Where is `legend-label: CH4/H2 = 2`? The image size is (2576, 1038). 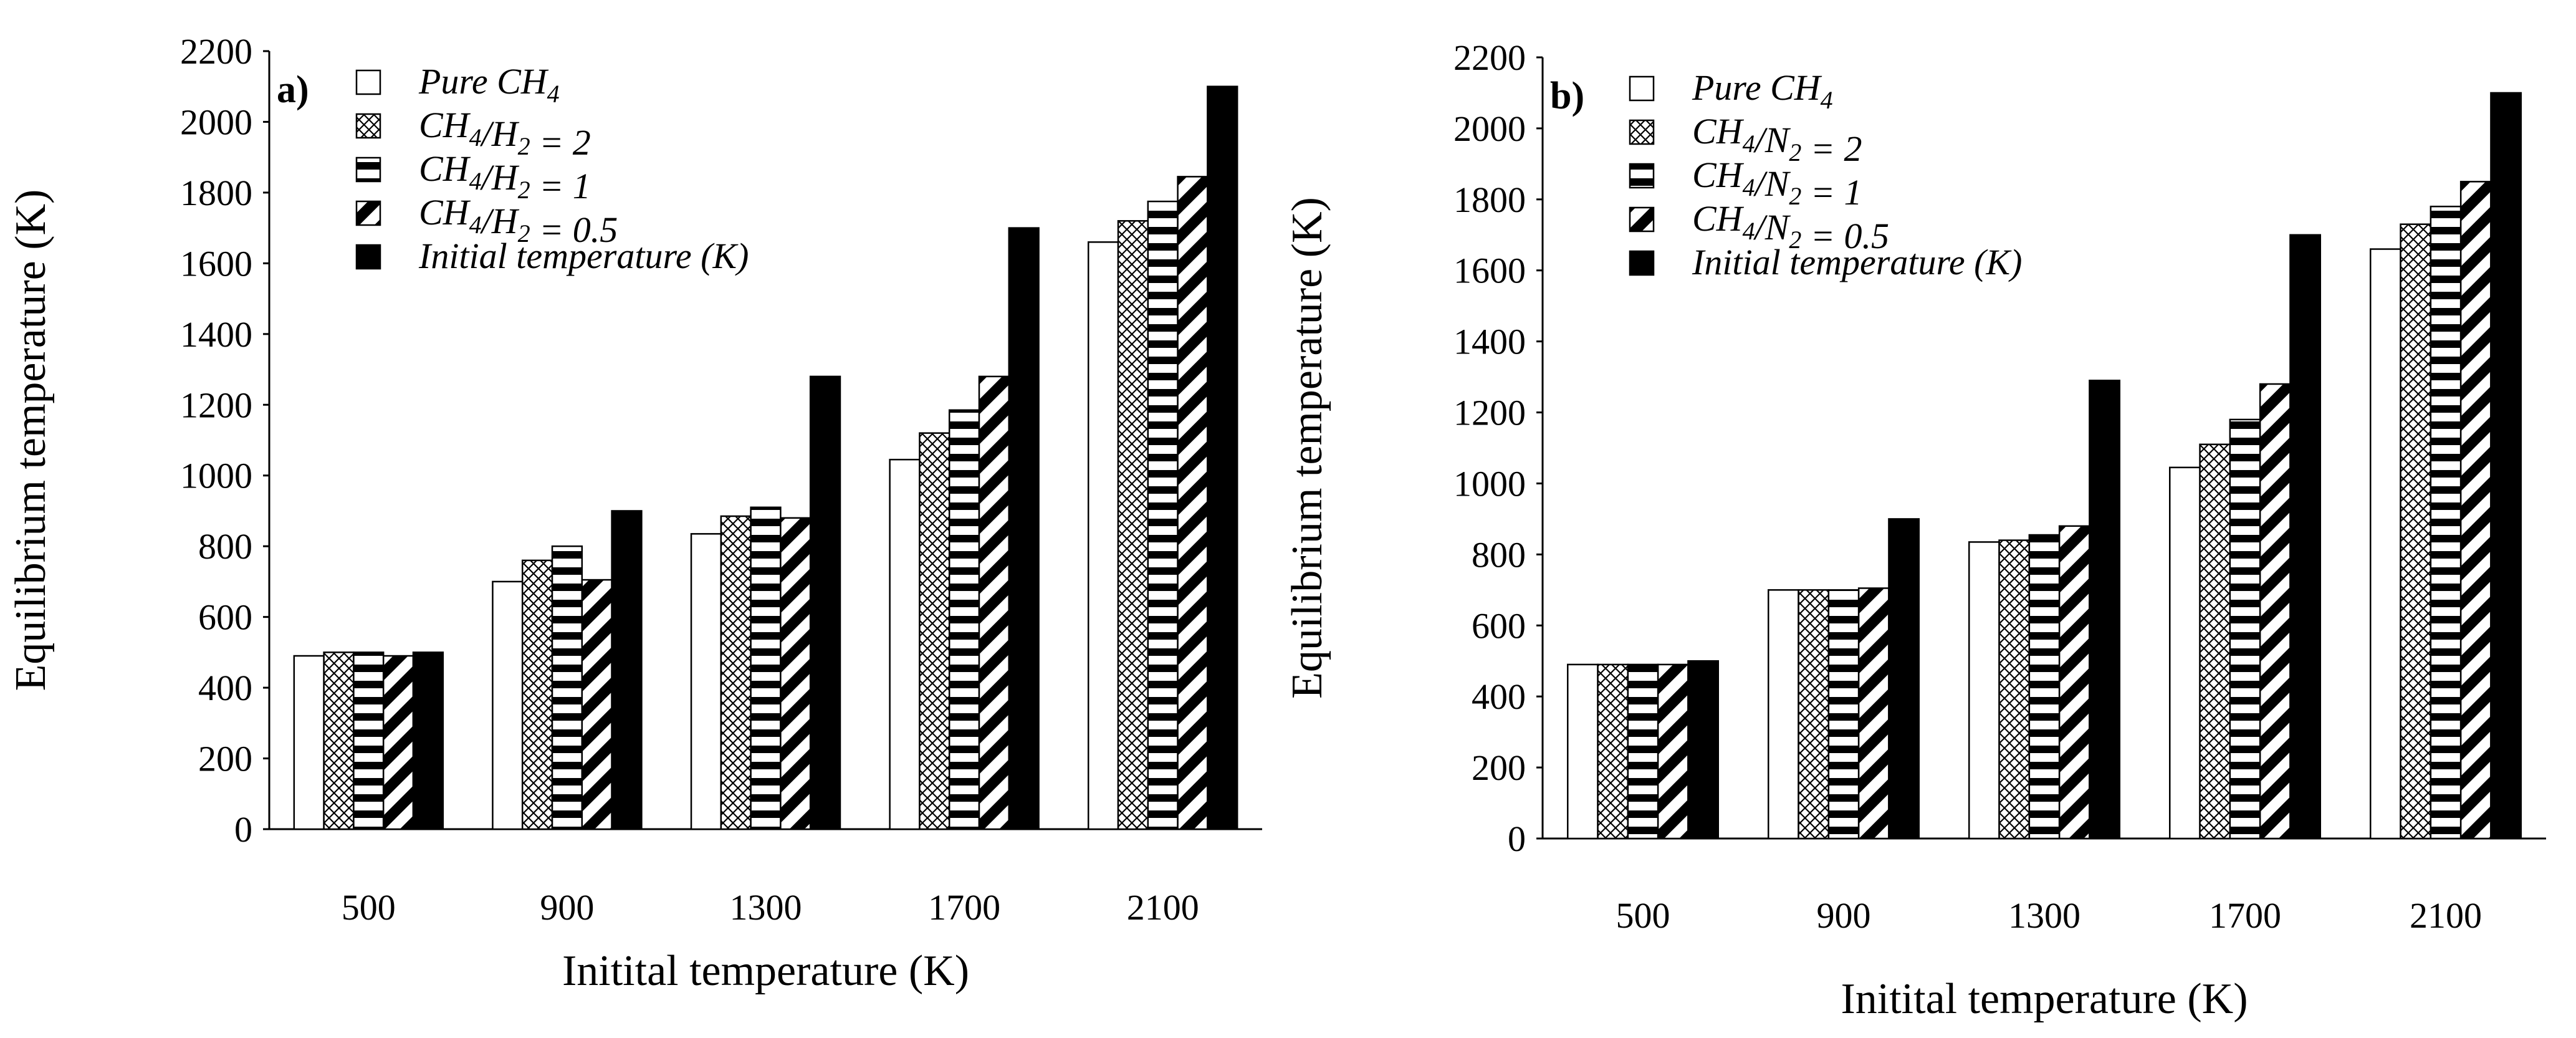
legend-label: CH4/H2 = 2 is located at coordinates (505, 134).